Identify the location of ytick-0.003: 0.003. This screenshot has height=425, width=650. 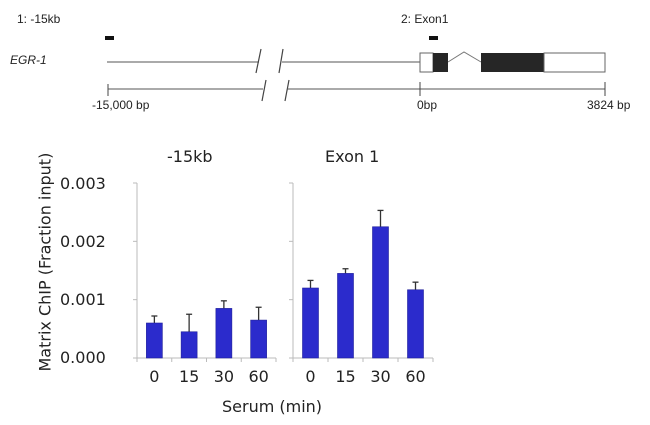
(83, 183).